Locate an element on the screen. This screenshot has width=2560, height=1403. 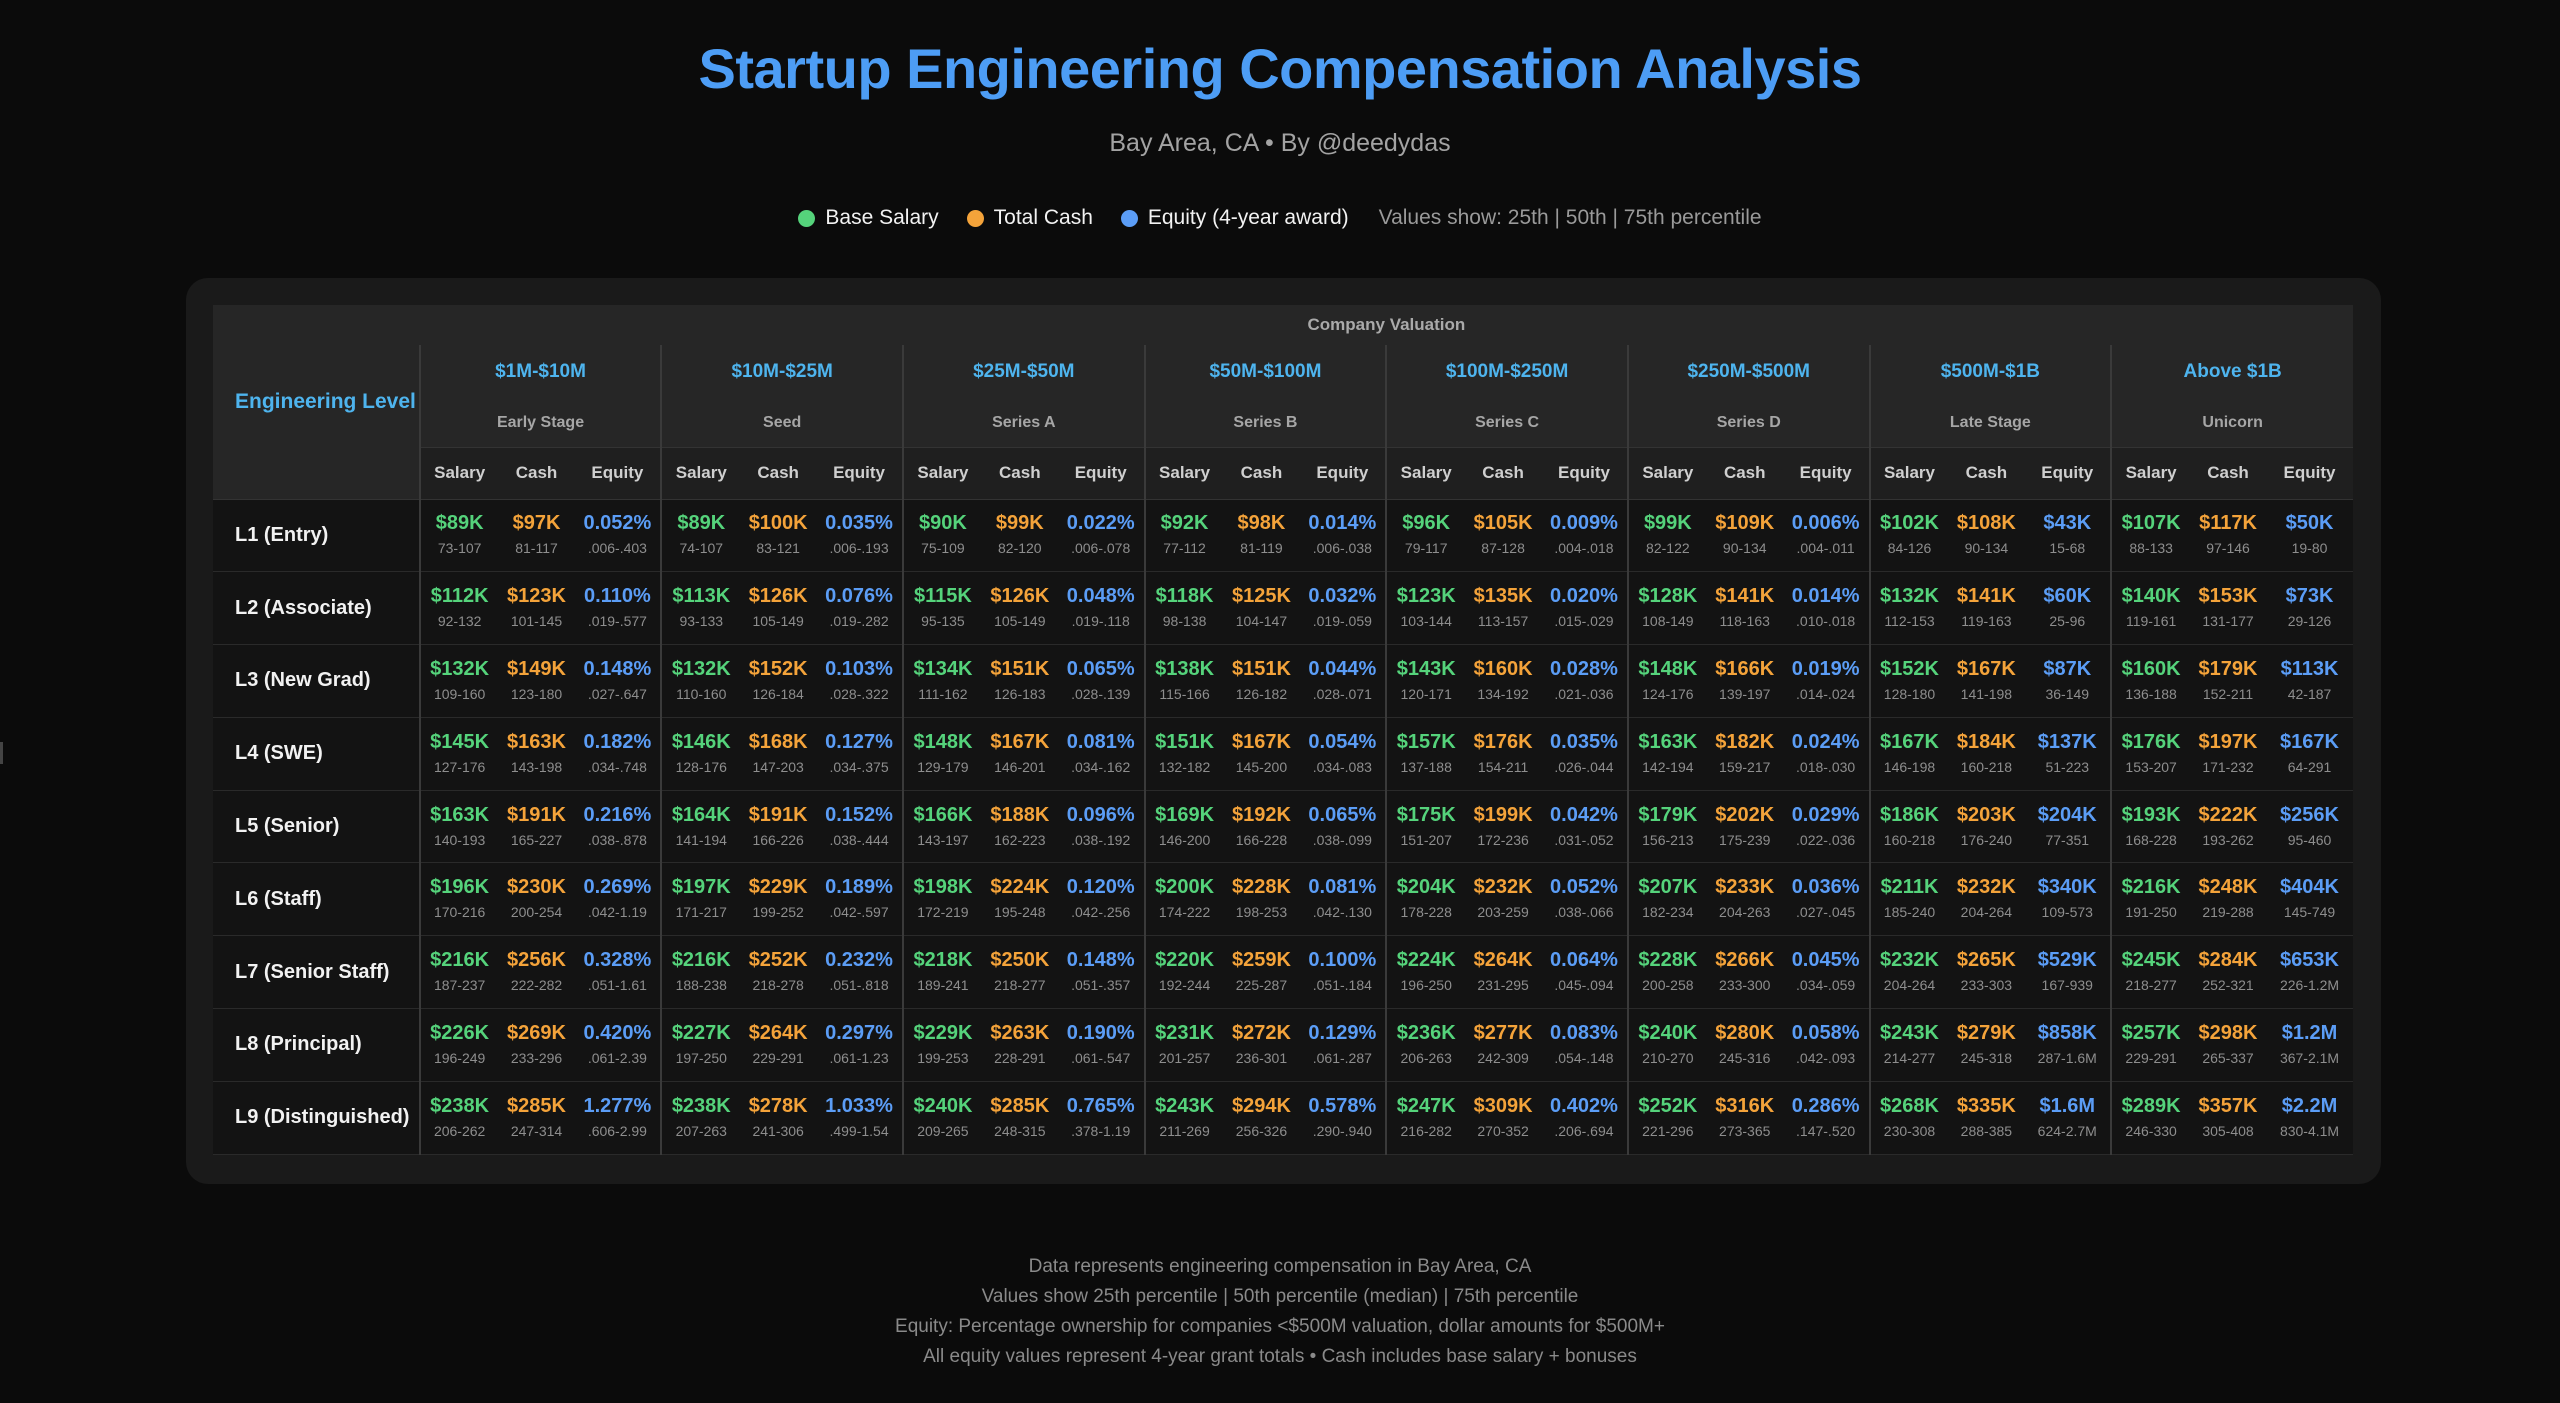
equity-cell: 0.036% .027-.045 is located at coordinates (1826, 899).